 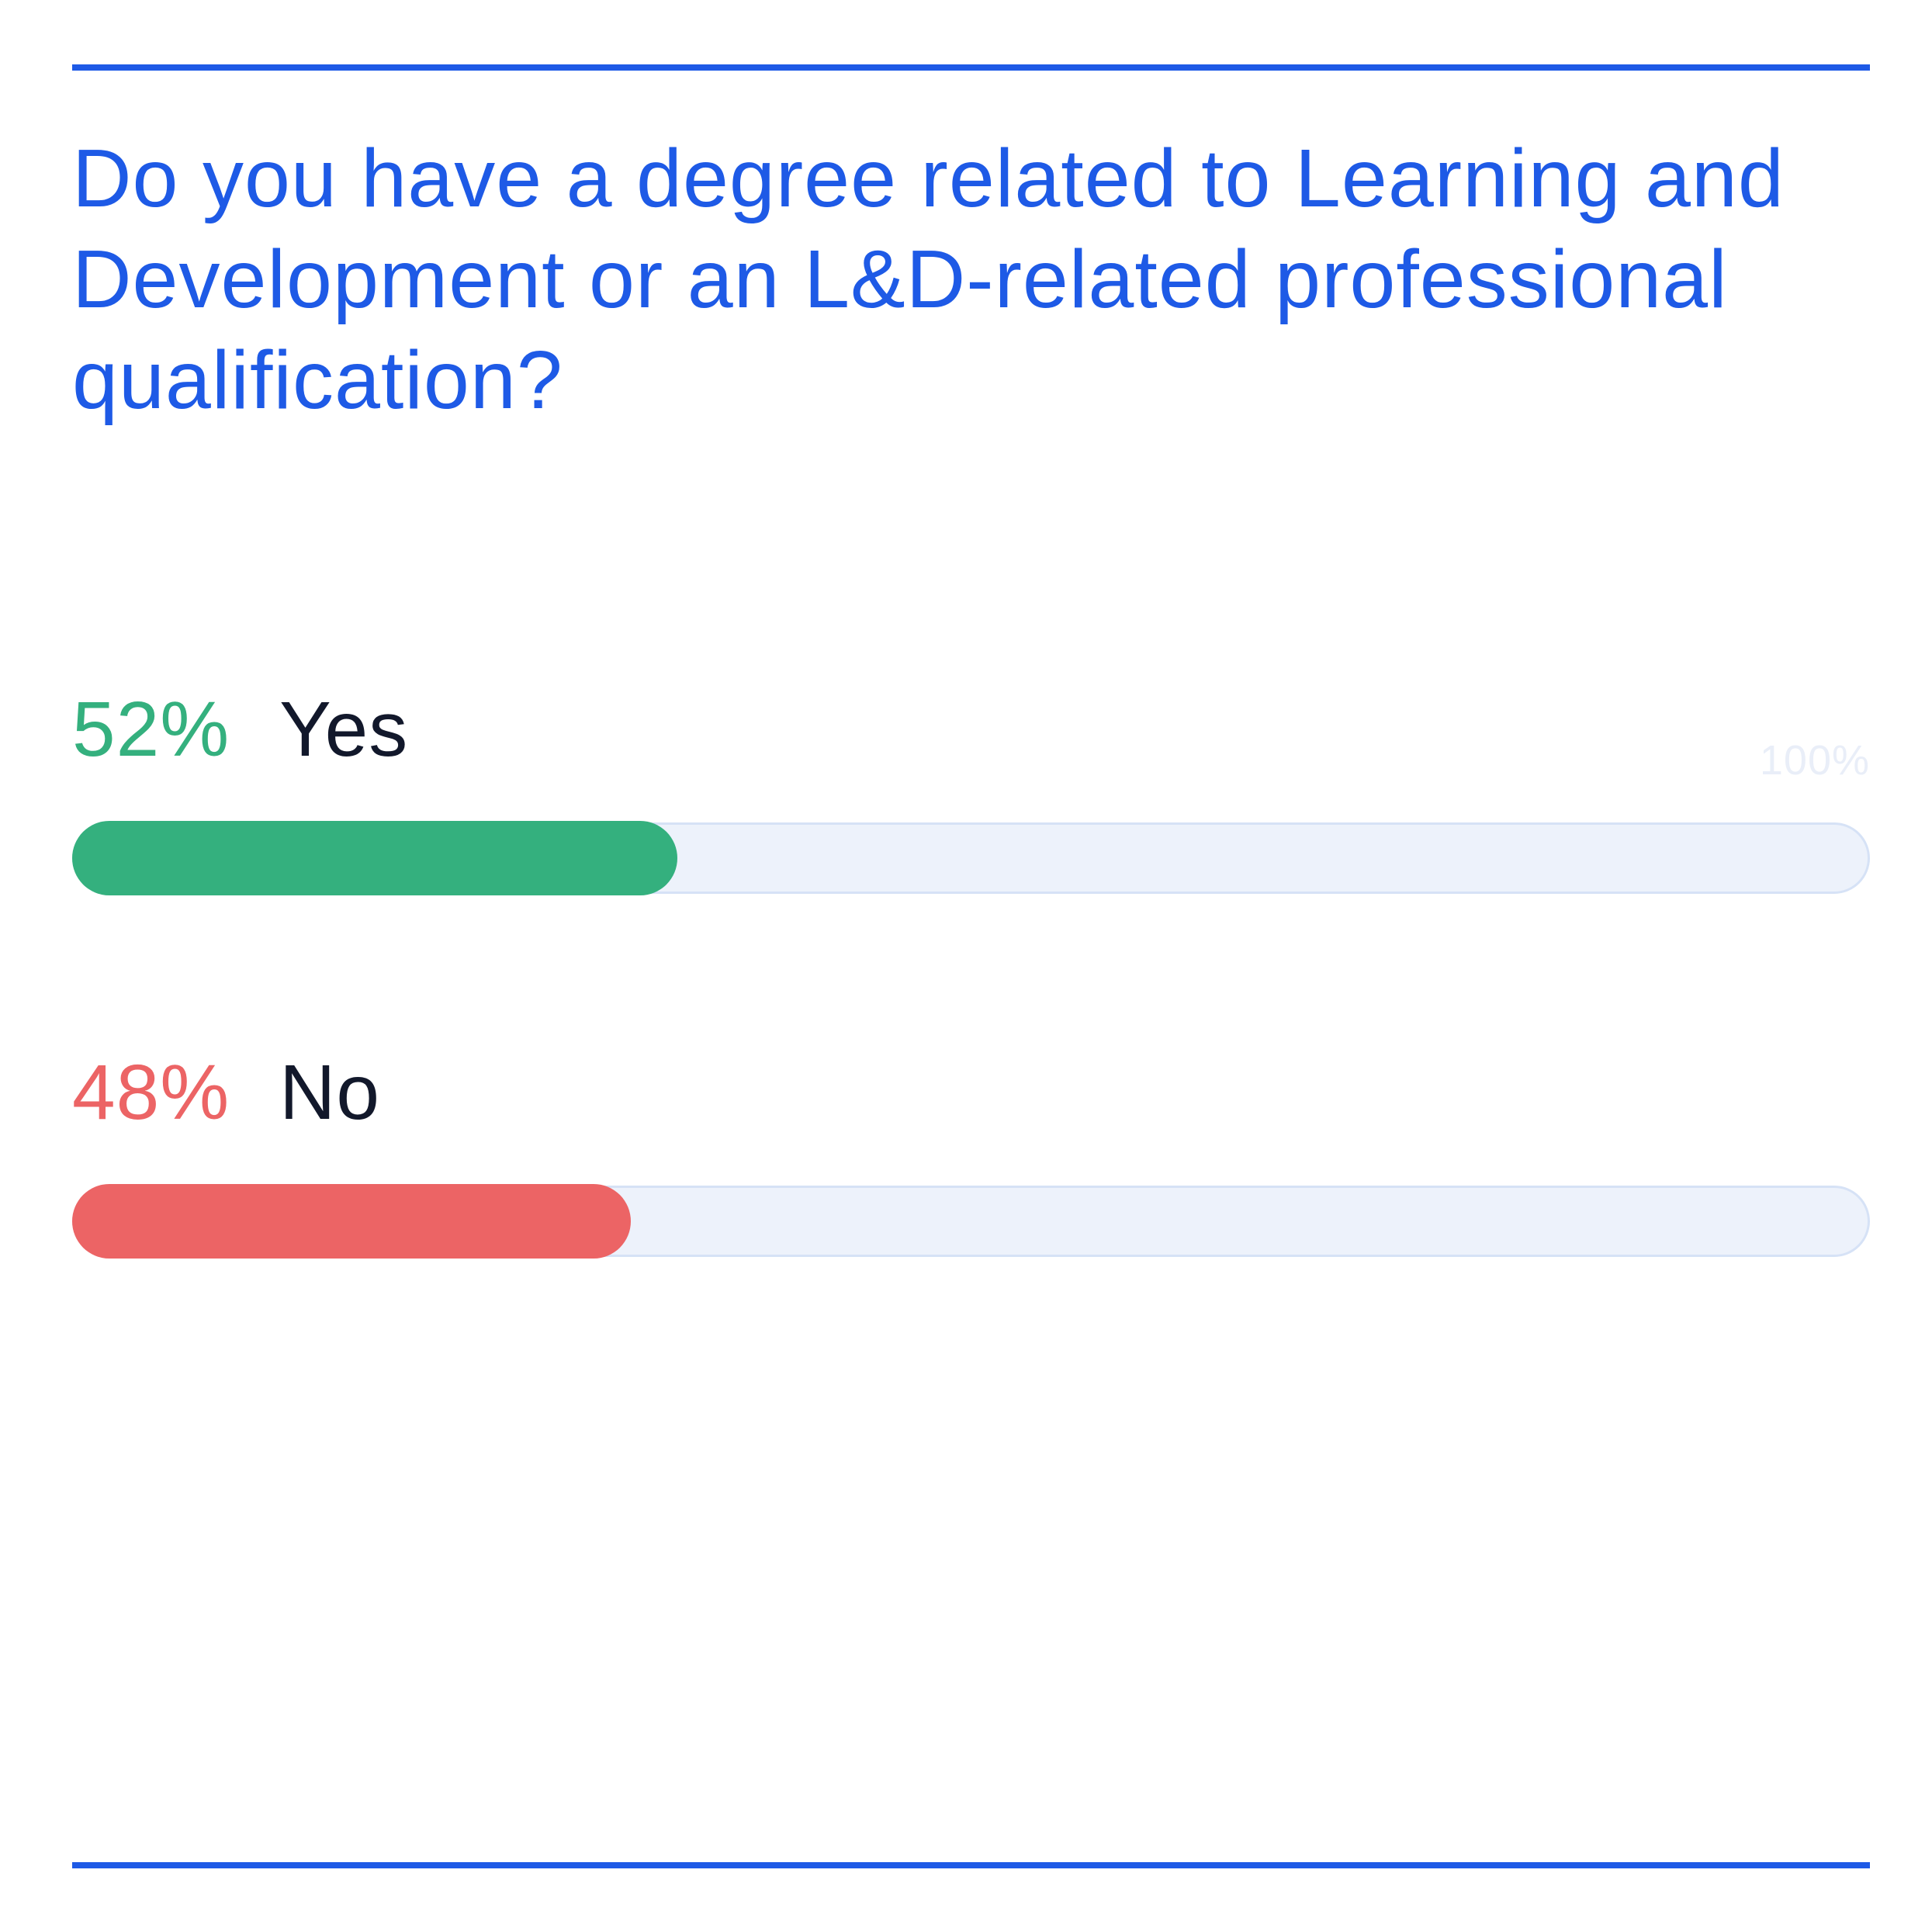 What do you see at coordinates (971, 1865) in the screenshot?
I see `bottom-divider` at bounding box center [971, 1865].